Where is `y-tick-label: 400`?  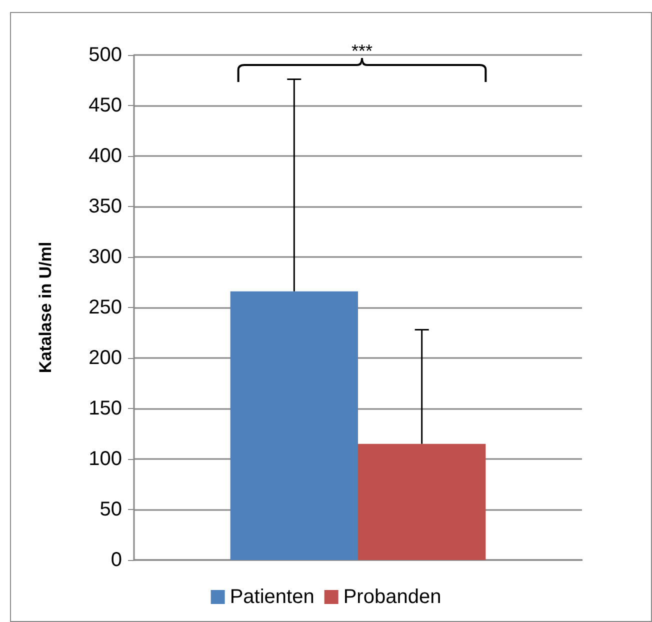
y-tick-label: 400 is located at coordinates (105, 156).